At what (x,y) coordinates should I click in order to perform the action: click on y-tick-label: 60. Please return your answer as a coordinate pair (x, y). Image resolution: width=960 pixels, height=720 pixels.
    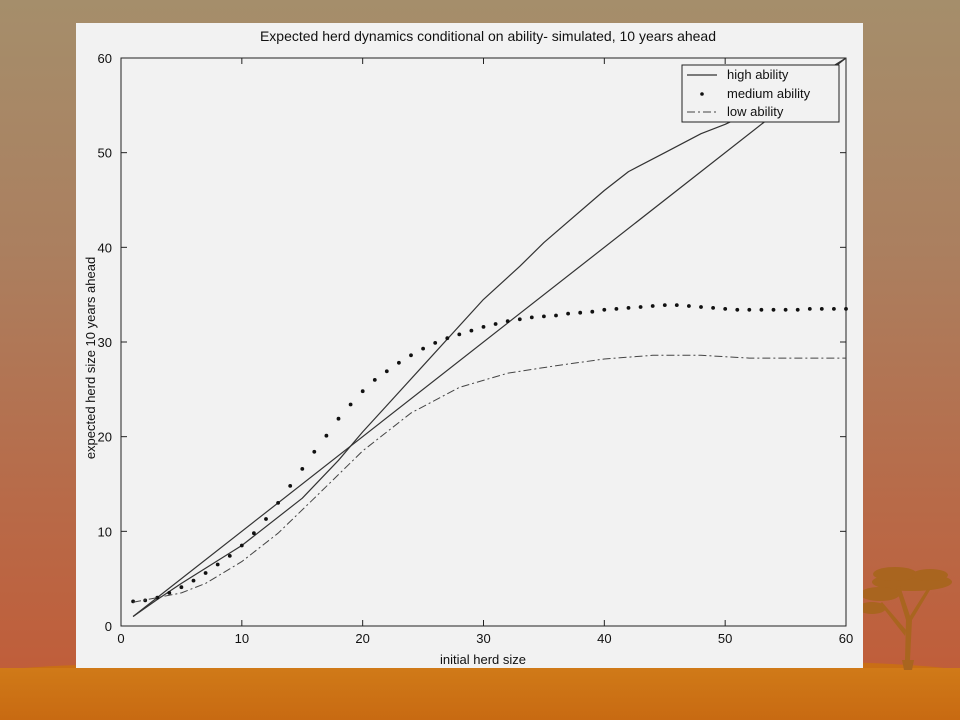
    Looking at the image, I should click on (105, 58).